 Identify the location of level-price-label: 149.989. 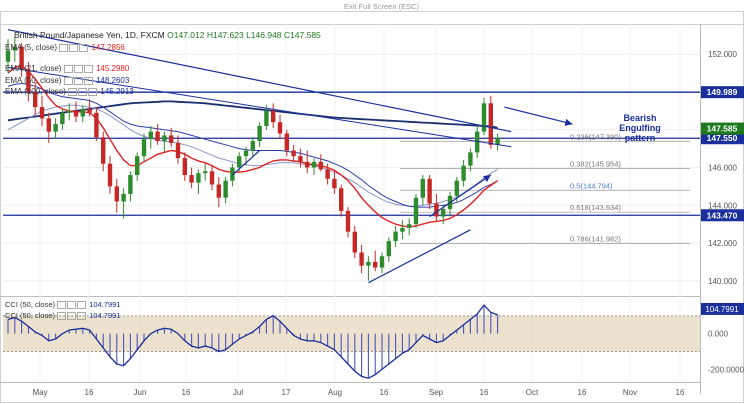
(722, 92).